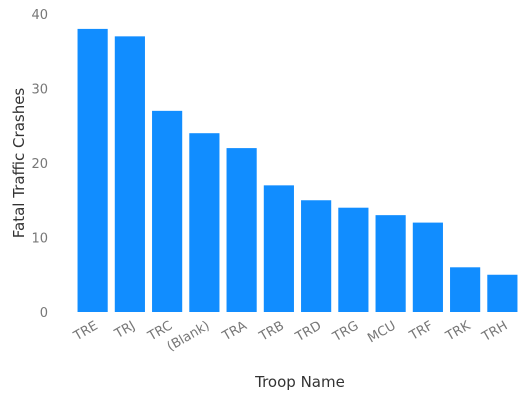 The image size is (519, 393). What do you see at coordinates (495, 331) in the screenshot?
I see `x-tick-label: TRH` at bounding box center [495, 331].